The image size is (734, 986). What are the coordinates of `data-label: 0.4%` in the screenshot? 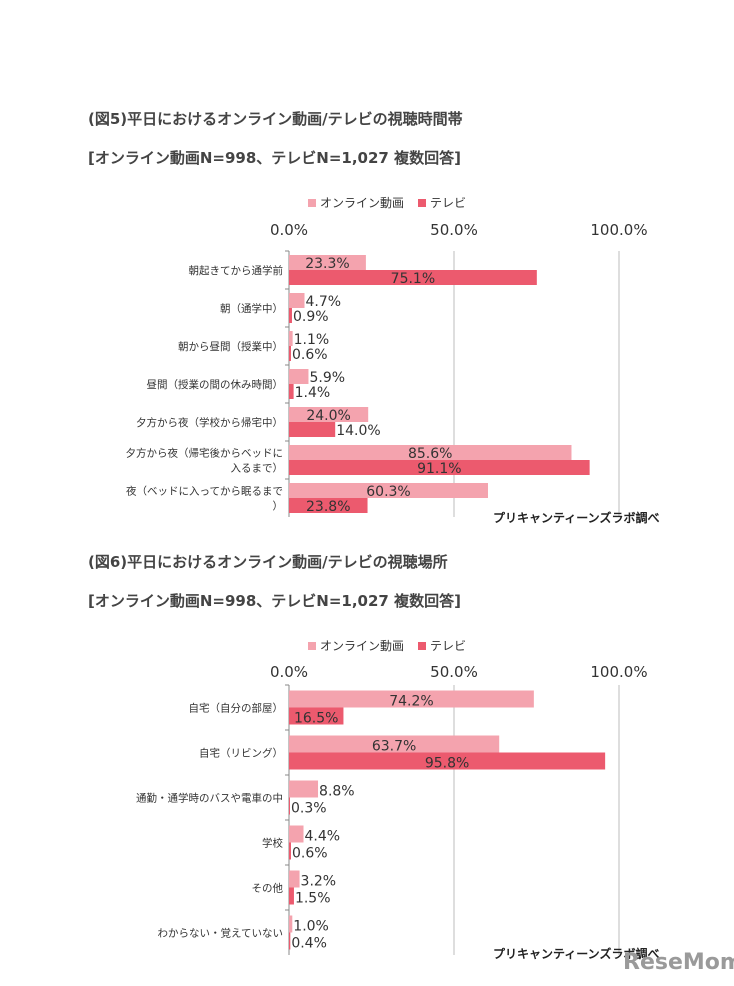 It's located at (309, 944).